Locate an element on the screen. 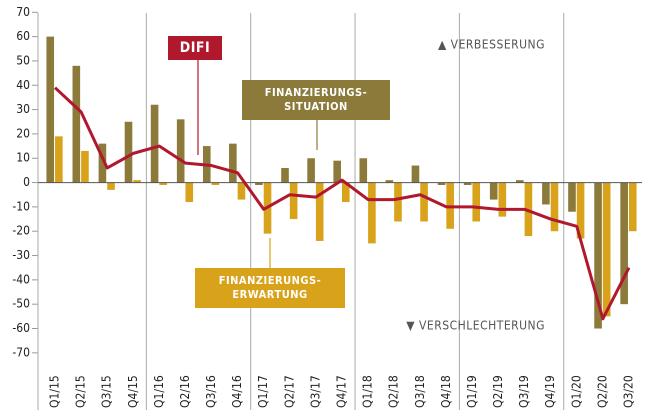  x-tick-label: Q2/16 is located at coordinates (185, 391).